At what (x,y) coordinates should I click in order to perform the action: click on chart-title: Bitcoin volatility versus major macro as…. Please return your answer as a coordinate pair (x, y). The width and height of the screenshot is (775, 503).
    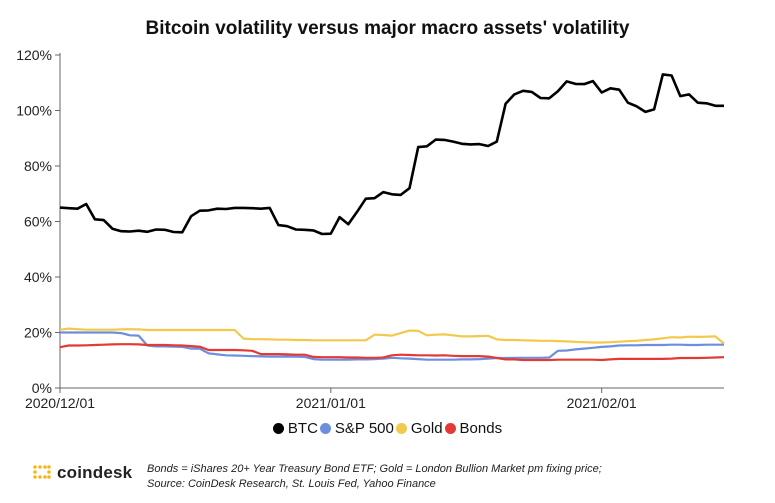
    Looking at the image, I should click on (387, 28).